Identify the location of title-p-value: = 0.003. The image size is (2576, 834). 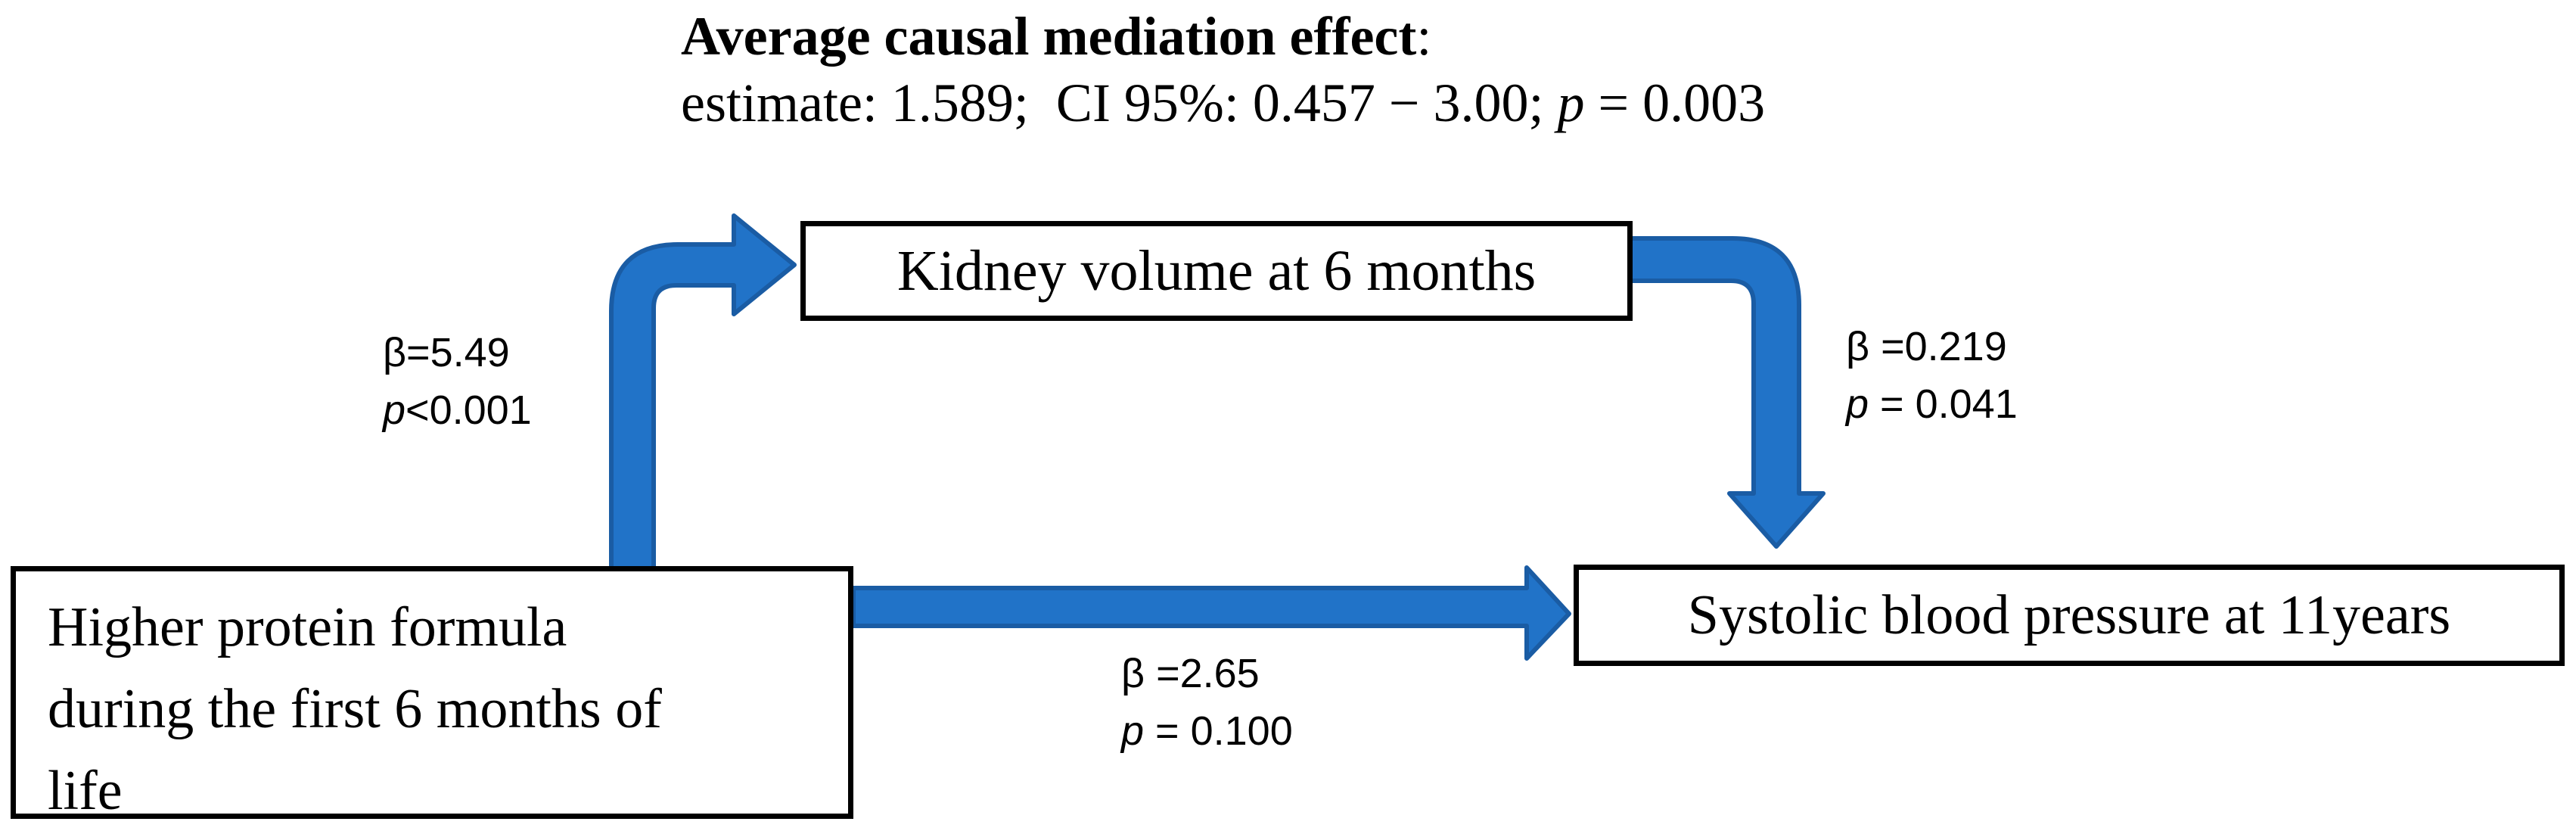
(1675, 103).